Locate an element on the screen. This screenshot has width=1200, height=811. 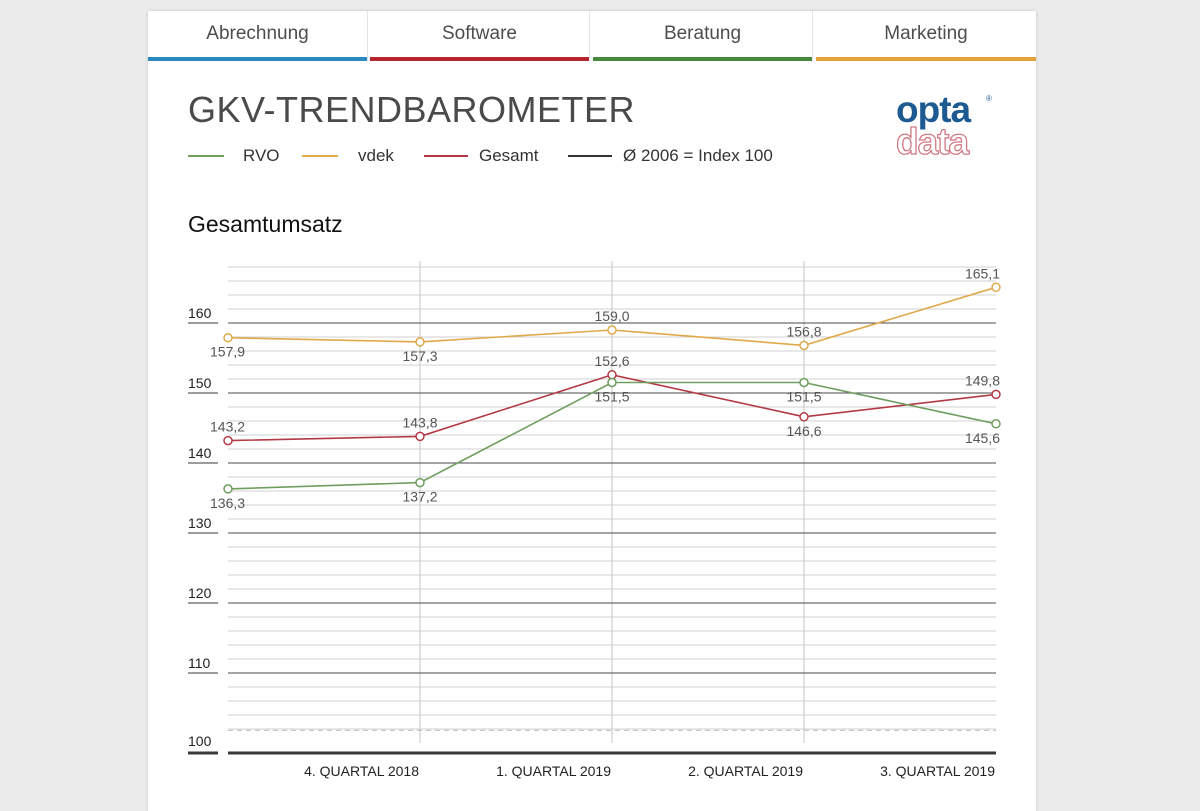
logo-text-data: data is located at coordinates (932, 141).